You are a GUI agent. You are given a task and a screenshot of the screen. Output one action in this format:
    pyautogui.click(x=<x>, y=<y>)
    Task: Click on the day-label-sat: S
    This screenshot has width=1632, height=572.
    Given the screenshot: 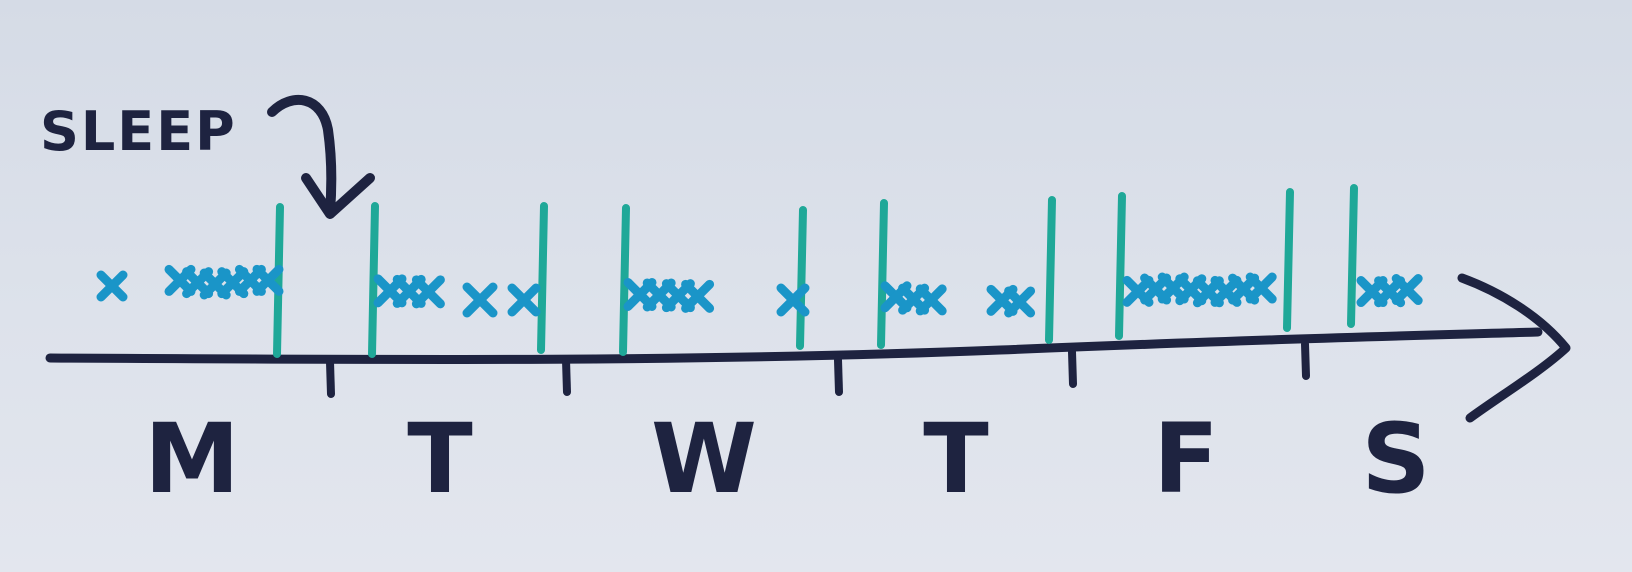 What is the action you would take?
    pyautogui.click(x=1395, y=459)
    